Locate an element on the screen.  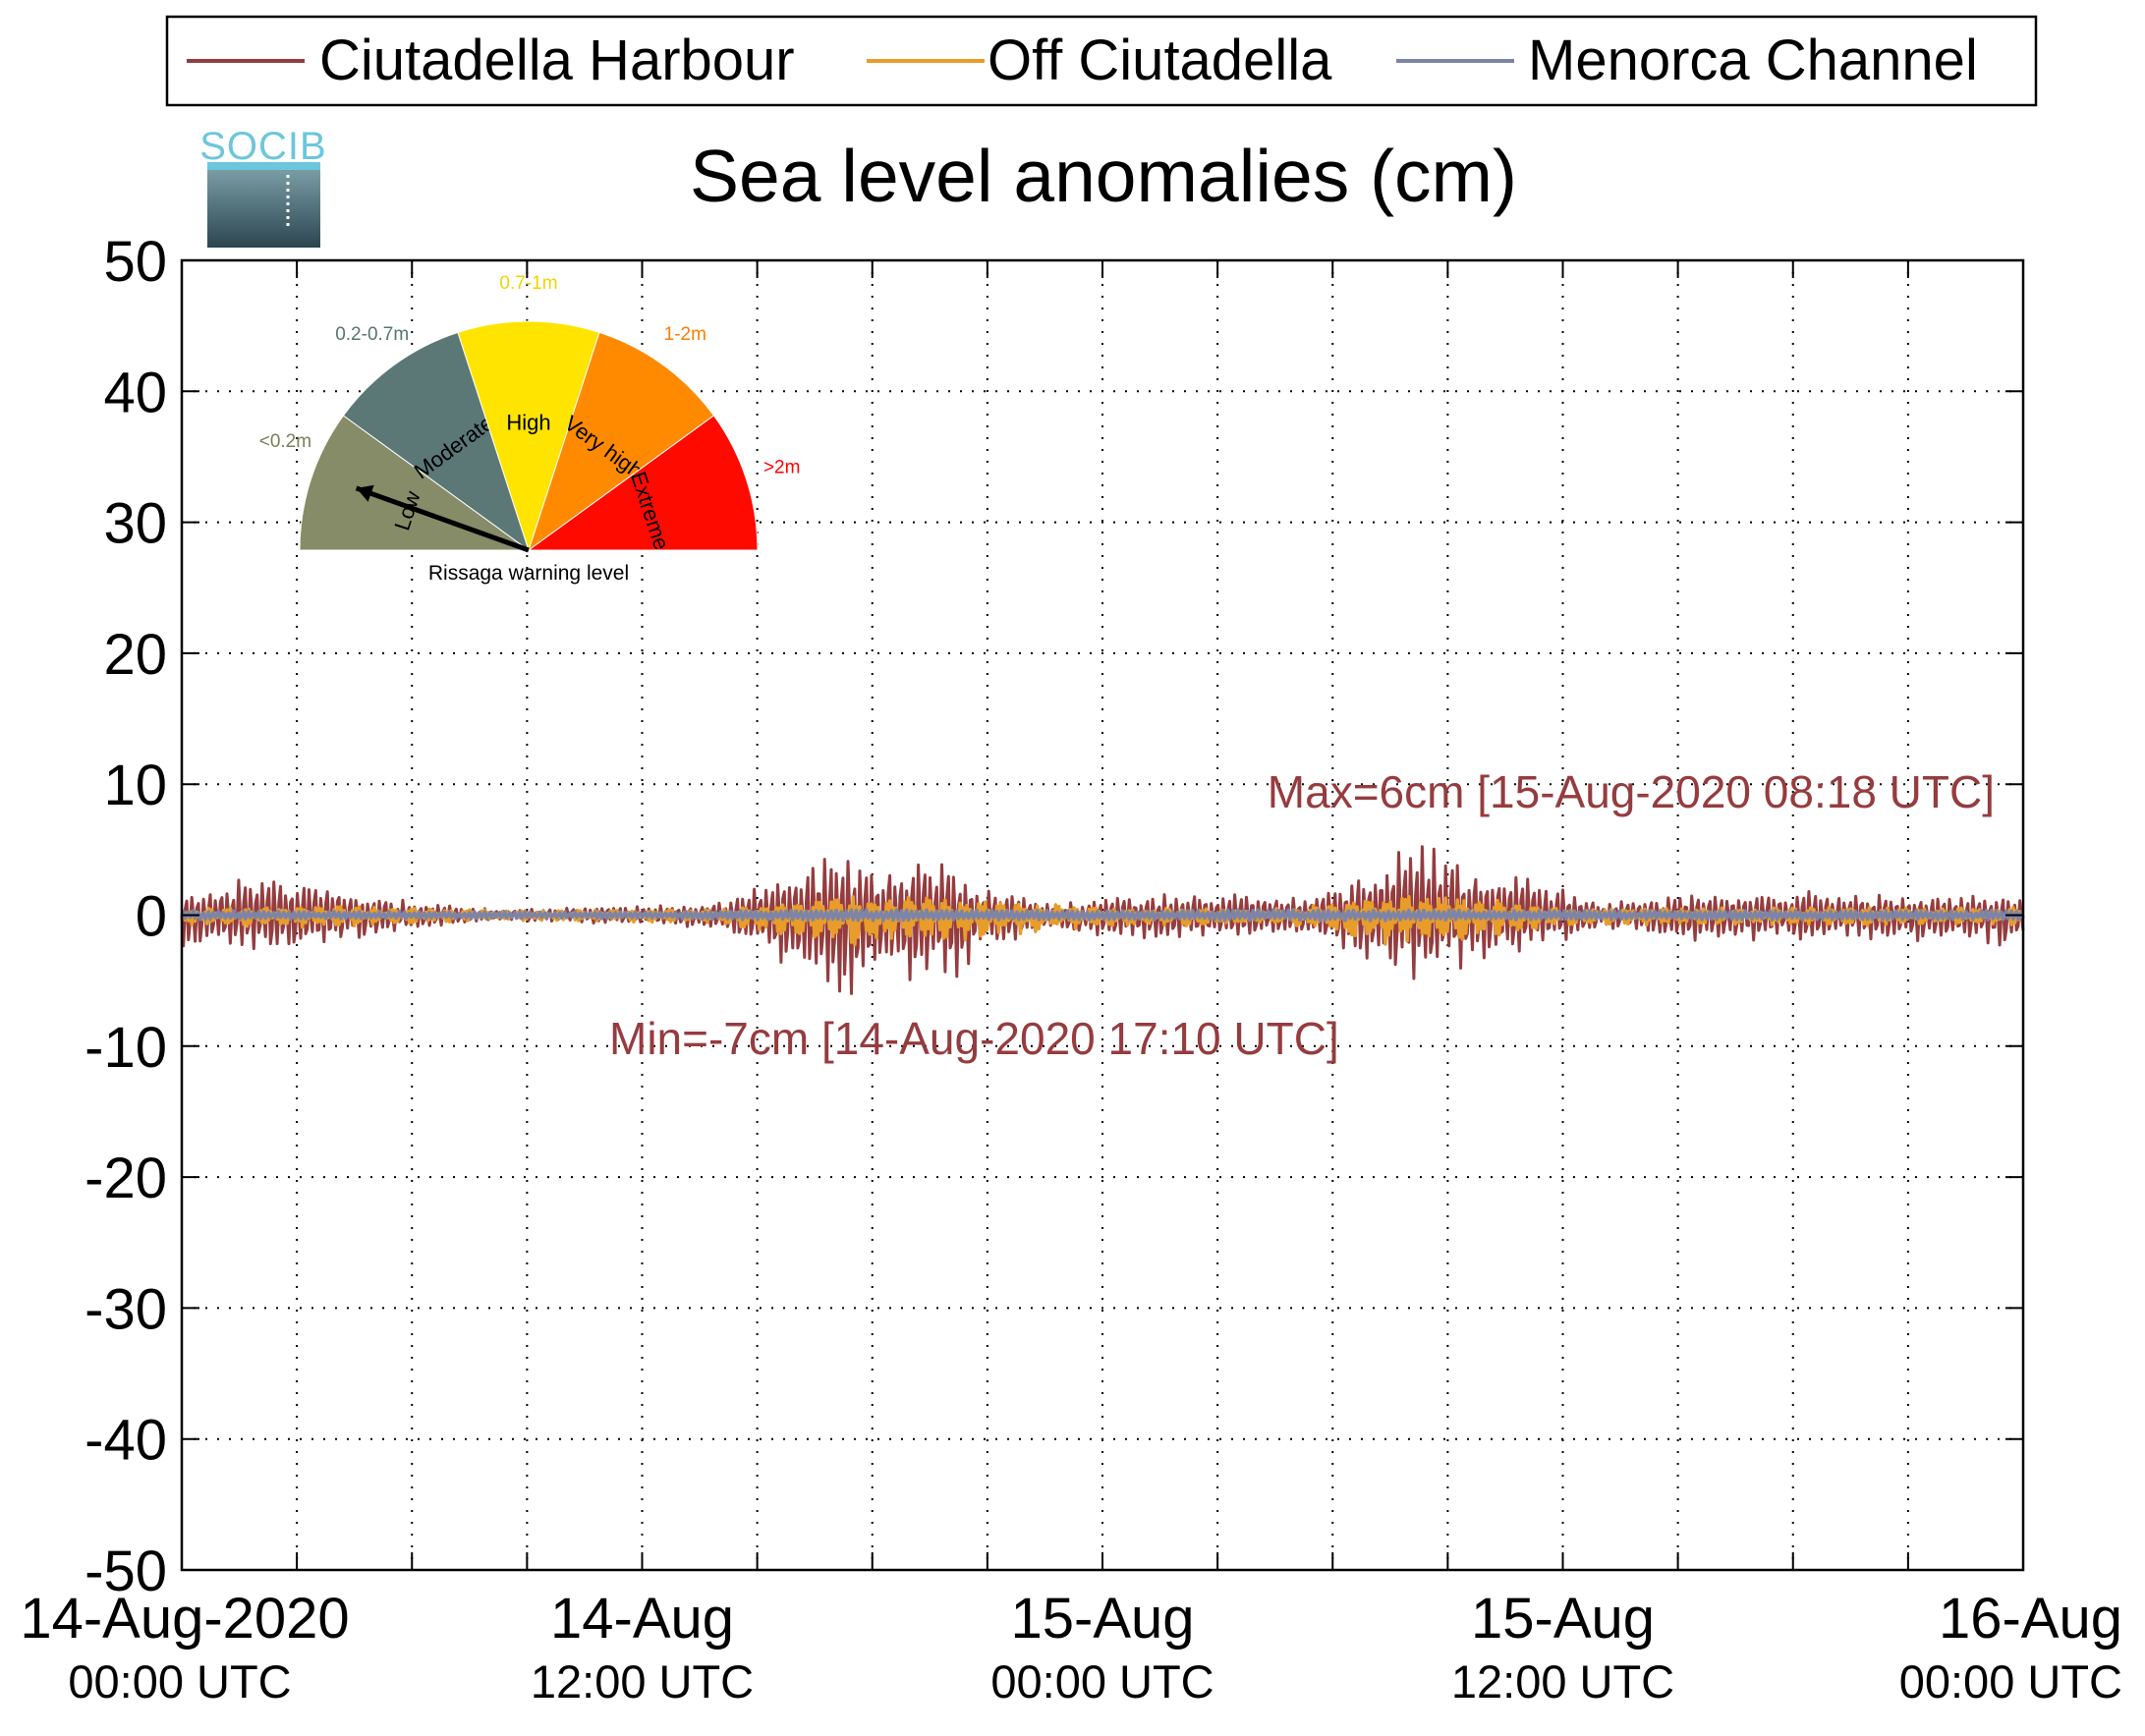
y-tick-label: -40 is located at coordinates (126, 1441).